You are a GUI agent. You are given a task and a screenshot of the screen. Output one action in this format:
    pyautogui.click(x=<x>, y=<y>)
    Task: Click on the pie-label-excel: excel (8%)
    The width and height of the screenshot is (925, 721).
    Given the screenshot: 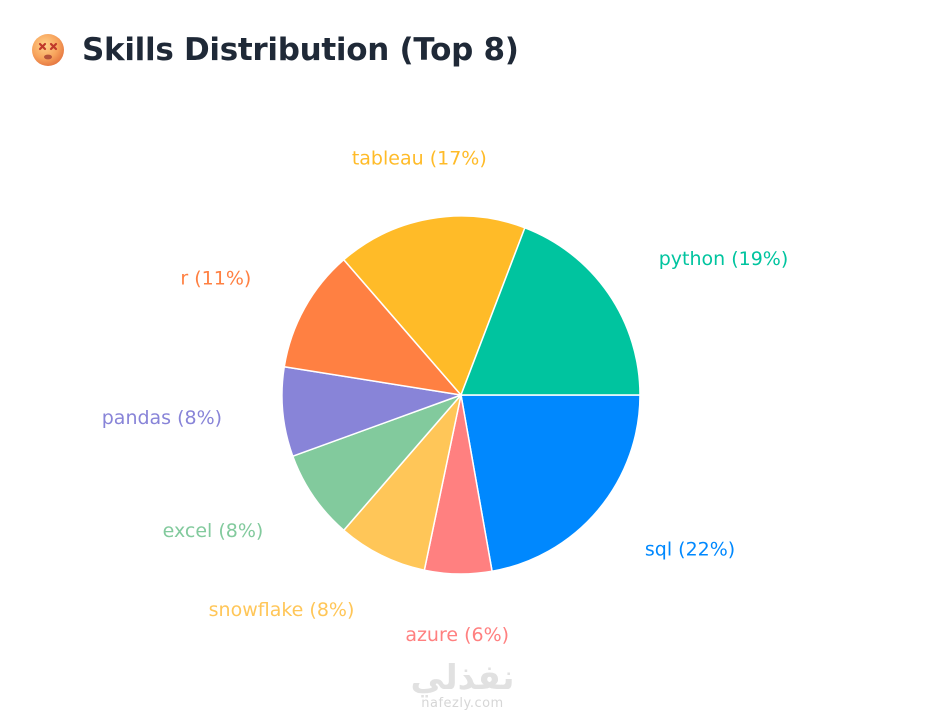 What is the action you would take?
    pyautogui.click(x=213, y=531)
    